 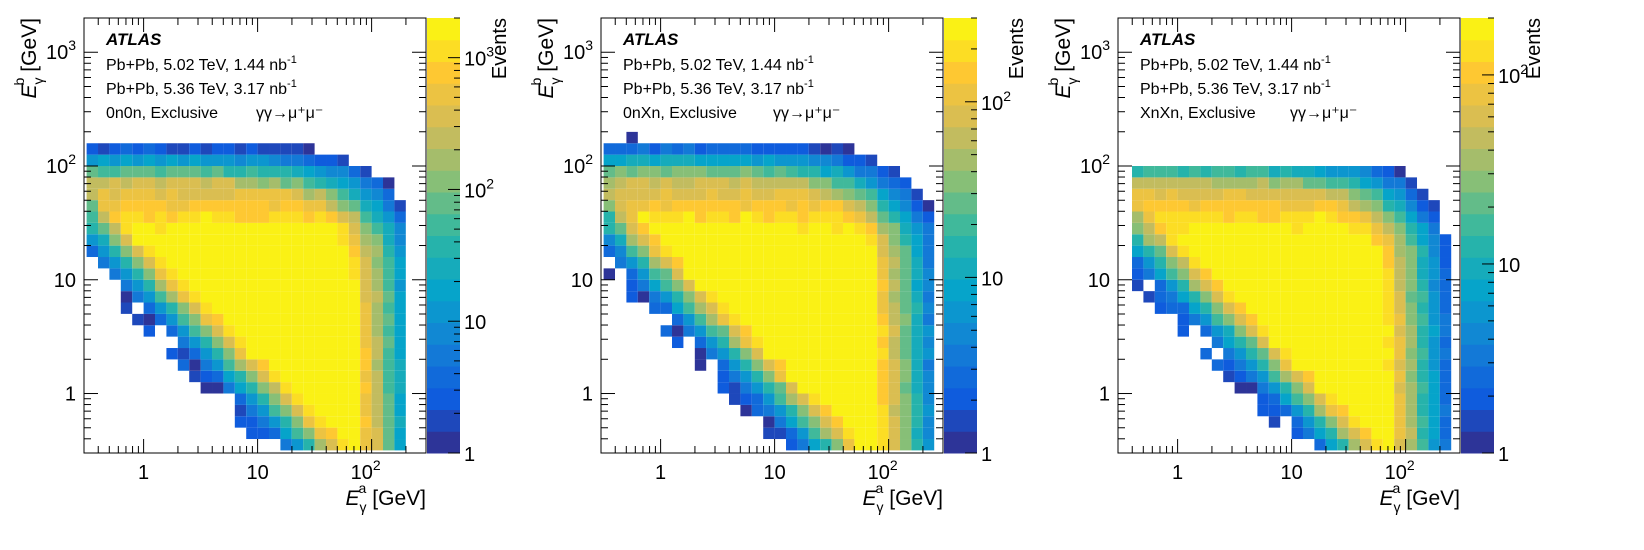 What do you see at coordinates (960, 333) in the screenshot?
I see `colorbar-level` at bounding box center [960, 333].